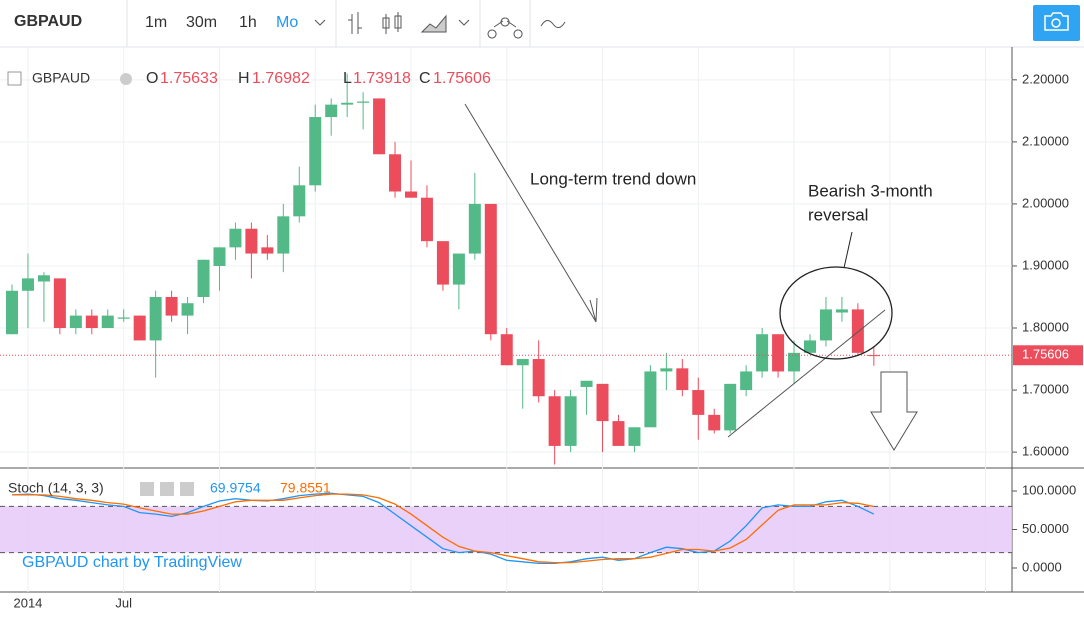 This screenshot has width=1084, height=621. What do you see at coordinates (132, 562) in the screenshot?
I see `watermark: GBPAUD chart by TradingView` at bounding box center [132, 562].